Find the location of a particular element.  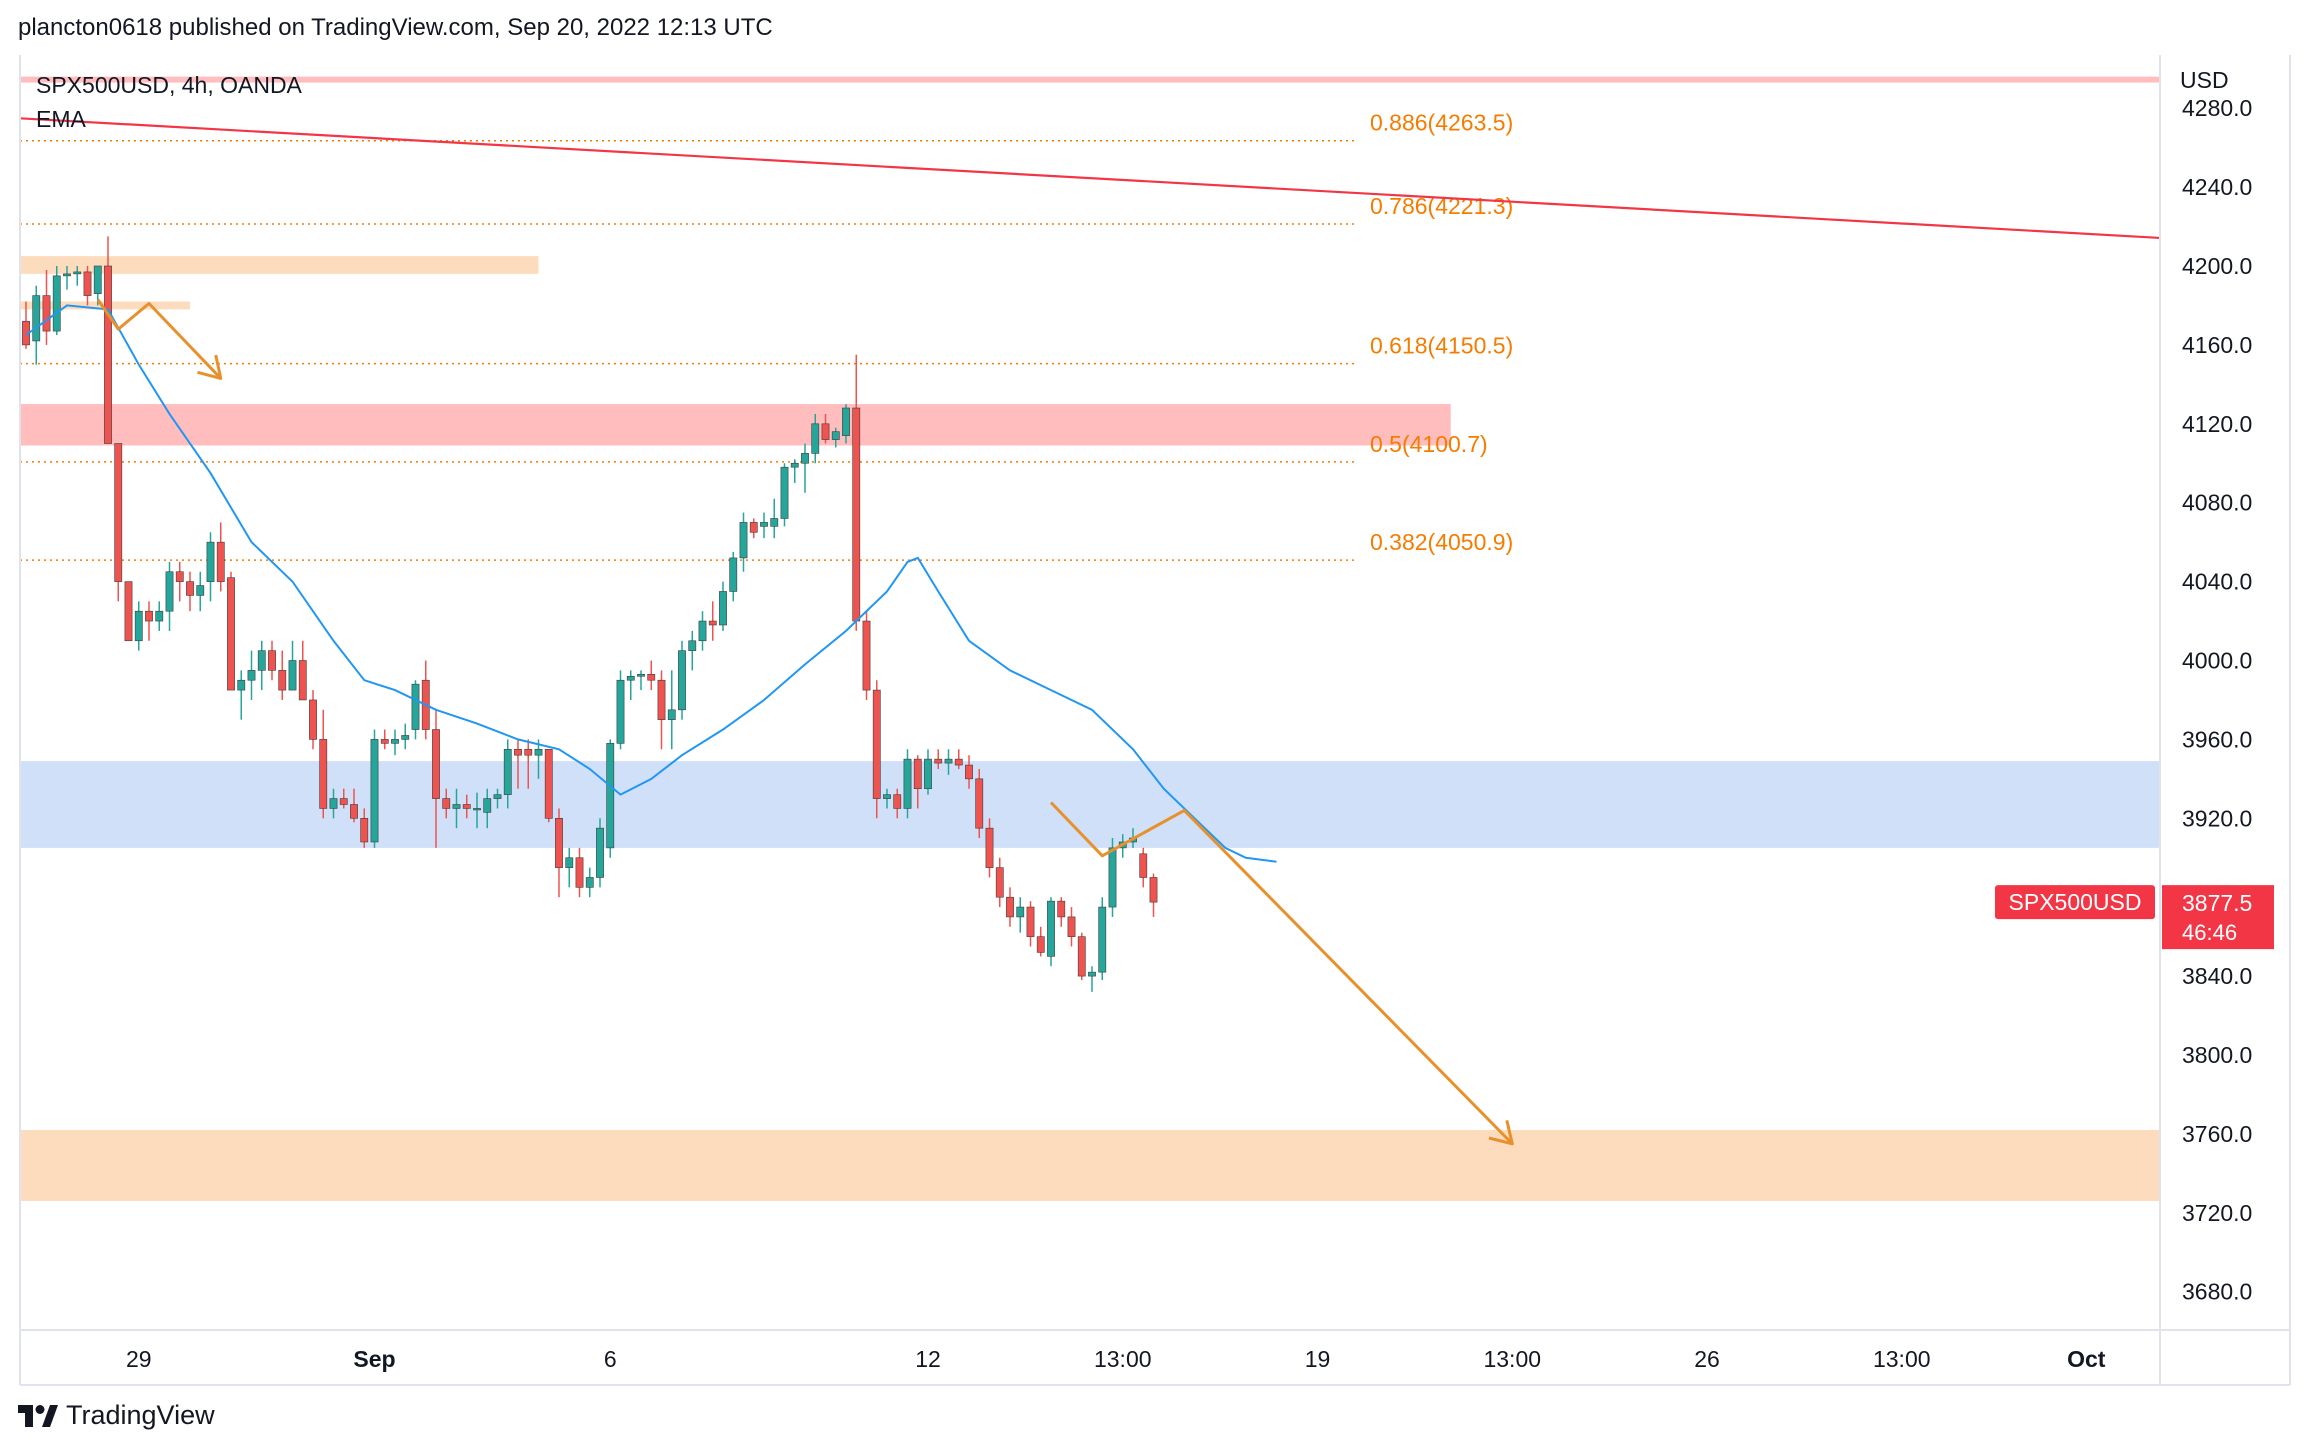

resistance-trendline is located at coordinates (1160, 186).